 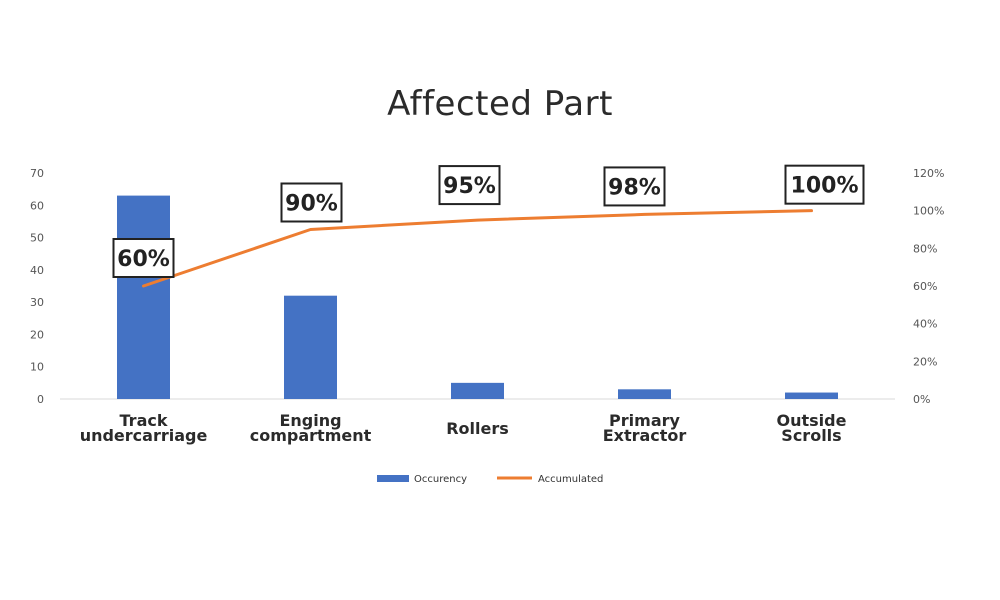 What do you see at coordinates (811, 435) in the screenshot?
I see `x-category-label: Scrolls` at bounding box center [811, 435].